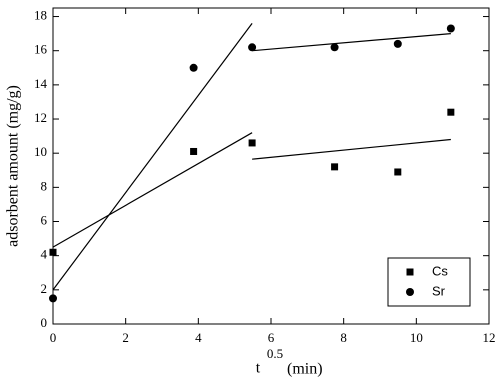 The width and height of the screenshot is (500, 382). Describe the element at coordinates (305, 369) in the screenshot. I see `x-axis-label-unit: (min)` at that location.